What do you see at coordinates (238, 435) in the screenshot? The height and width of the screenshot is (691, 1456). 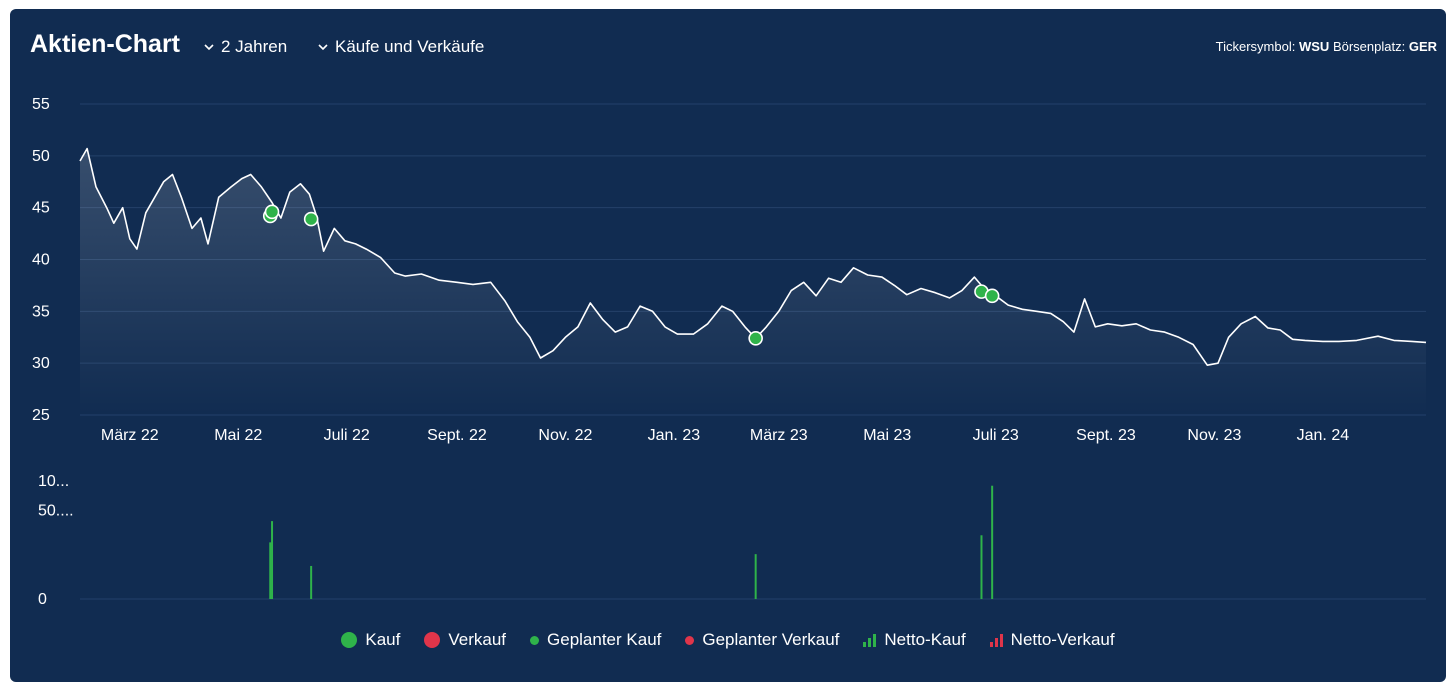 I see `price-x-tick-label: Mai 22` at bounding box center [238, 435].